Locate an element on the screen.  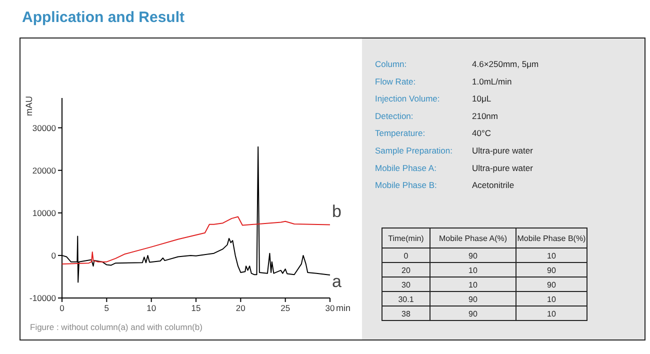
category-label: Mobile Phase B(%) is located at coordinates (551, 238).